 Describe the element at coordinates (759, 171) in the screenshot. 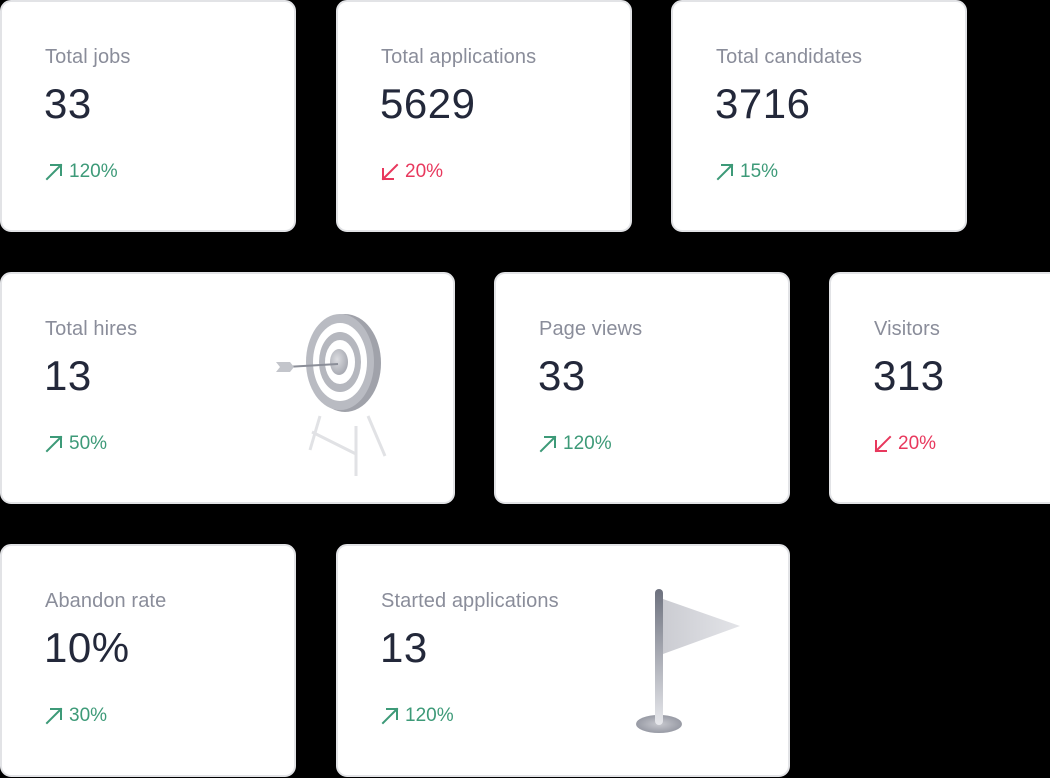

I see `stat-delta-value: 15%` at that location.